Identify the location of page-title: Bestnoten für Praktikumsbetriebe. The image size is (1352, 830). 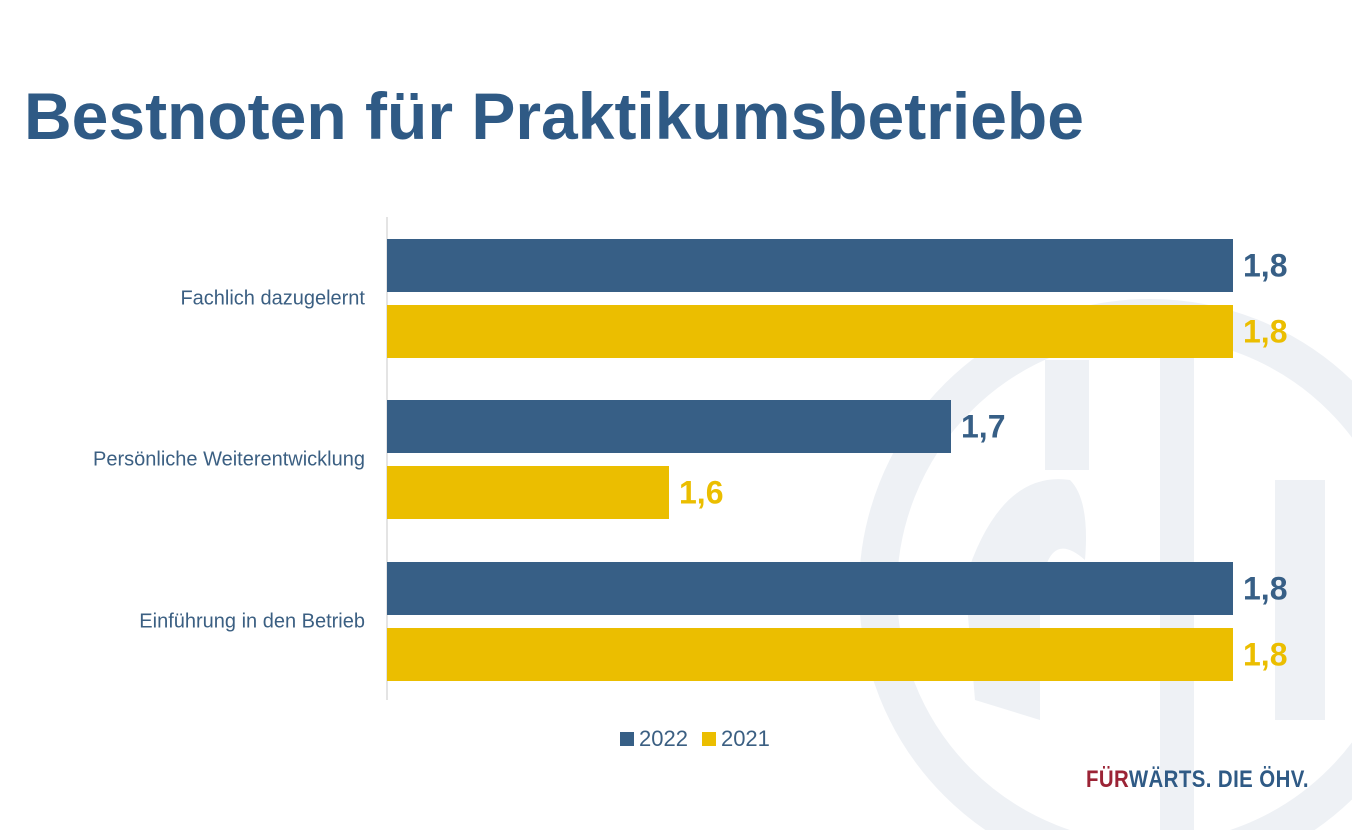
(554, 116).